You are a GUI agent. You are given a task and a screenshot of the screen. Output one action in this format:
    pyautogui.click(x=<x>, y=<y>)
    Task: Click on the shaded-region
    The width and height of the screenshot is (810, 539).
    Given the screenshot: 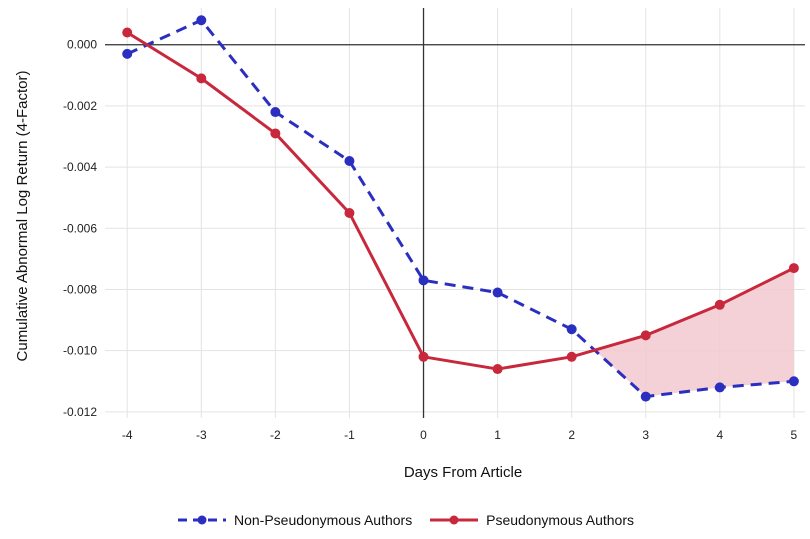 What is the action you would take?
    pyautogui.click(x=694, y=332)
    